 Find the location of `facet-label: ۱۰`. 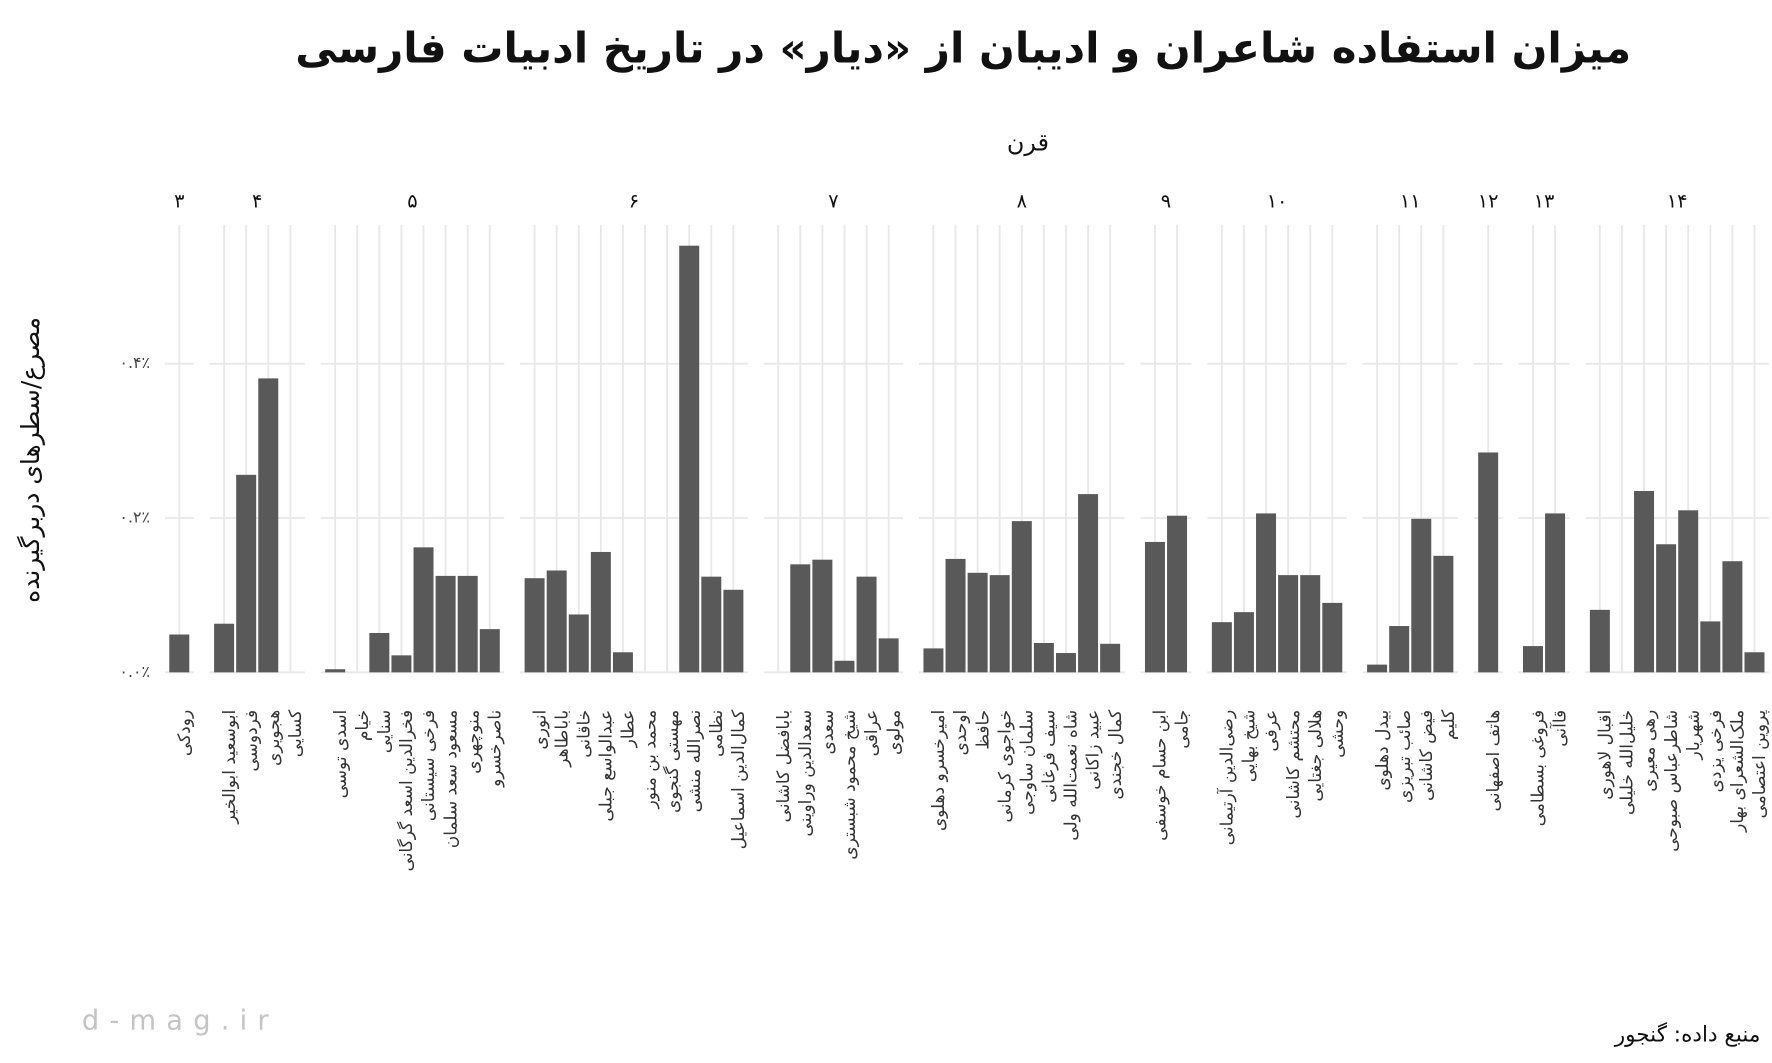

facet-label: ۱۰ is located at coordinates (1277, 201).